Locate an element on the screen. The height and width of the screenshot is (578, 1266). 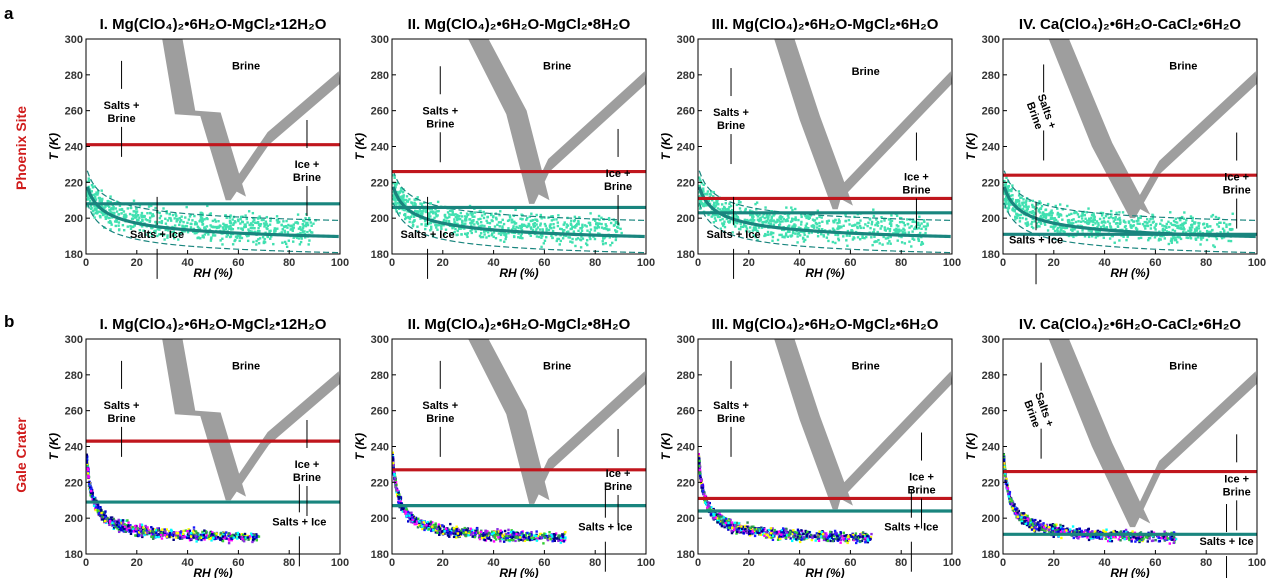
y-tick-label: 220 is located at coordinates (991, 183).